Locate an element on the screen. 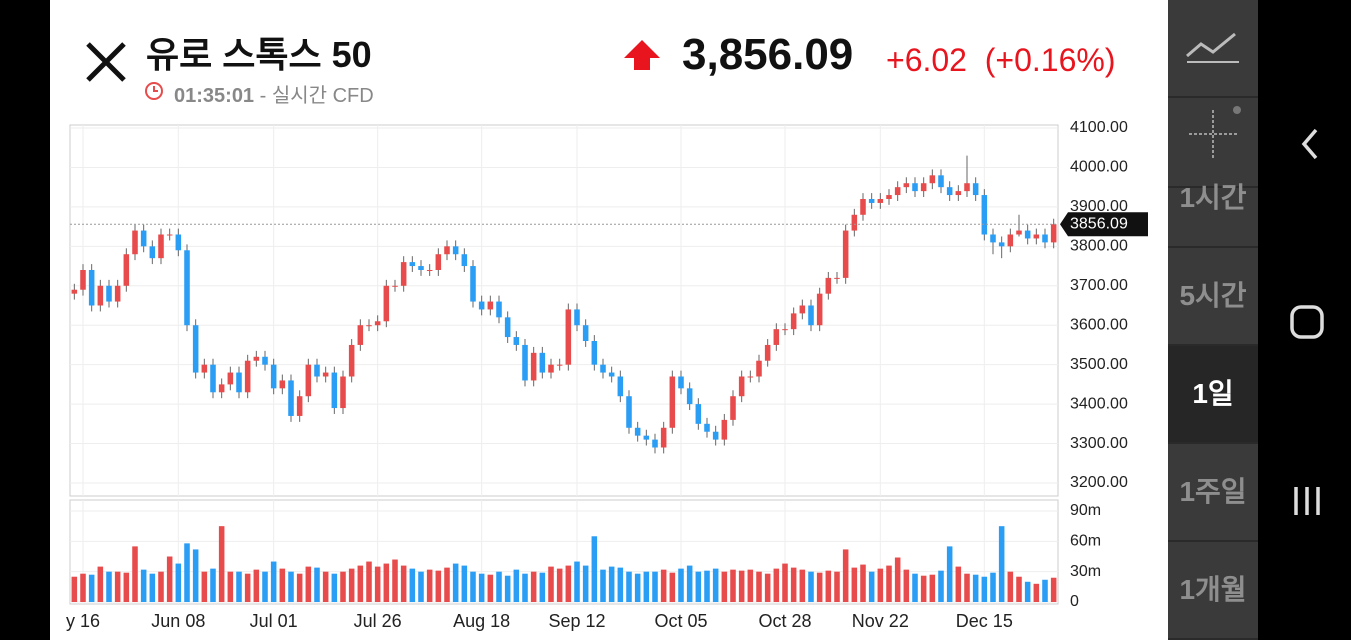 This screenshot has width=1351, height=640. nav-bar is located at coordinates (1307, 321).